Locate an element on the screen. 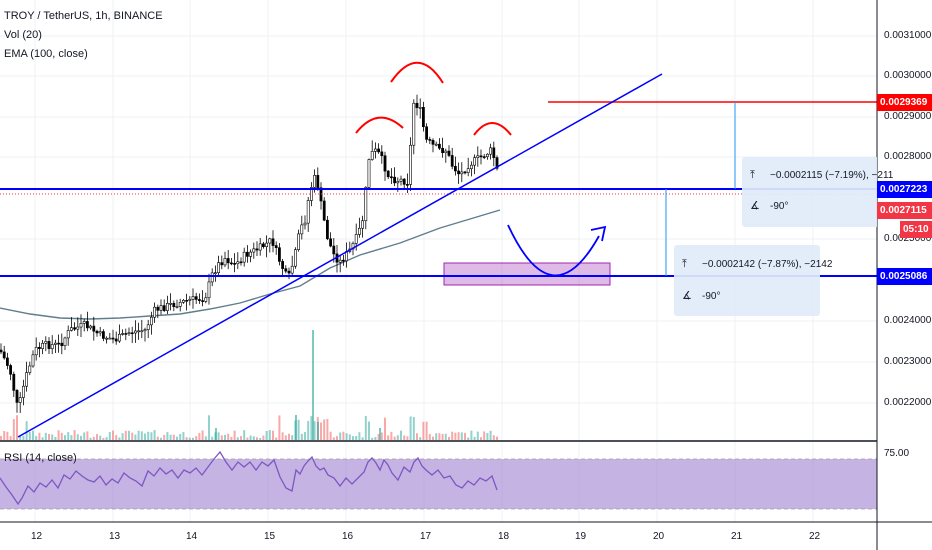 The height and width of the screenshot is (550, 932). measure-box-1: ⤒ −0.0002115 (−7.19%), −211 ∡ -90° is located at coordinates (817, 192).